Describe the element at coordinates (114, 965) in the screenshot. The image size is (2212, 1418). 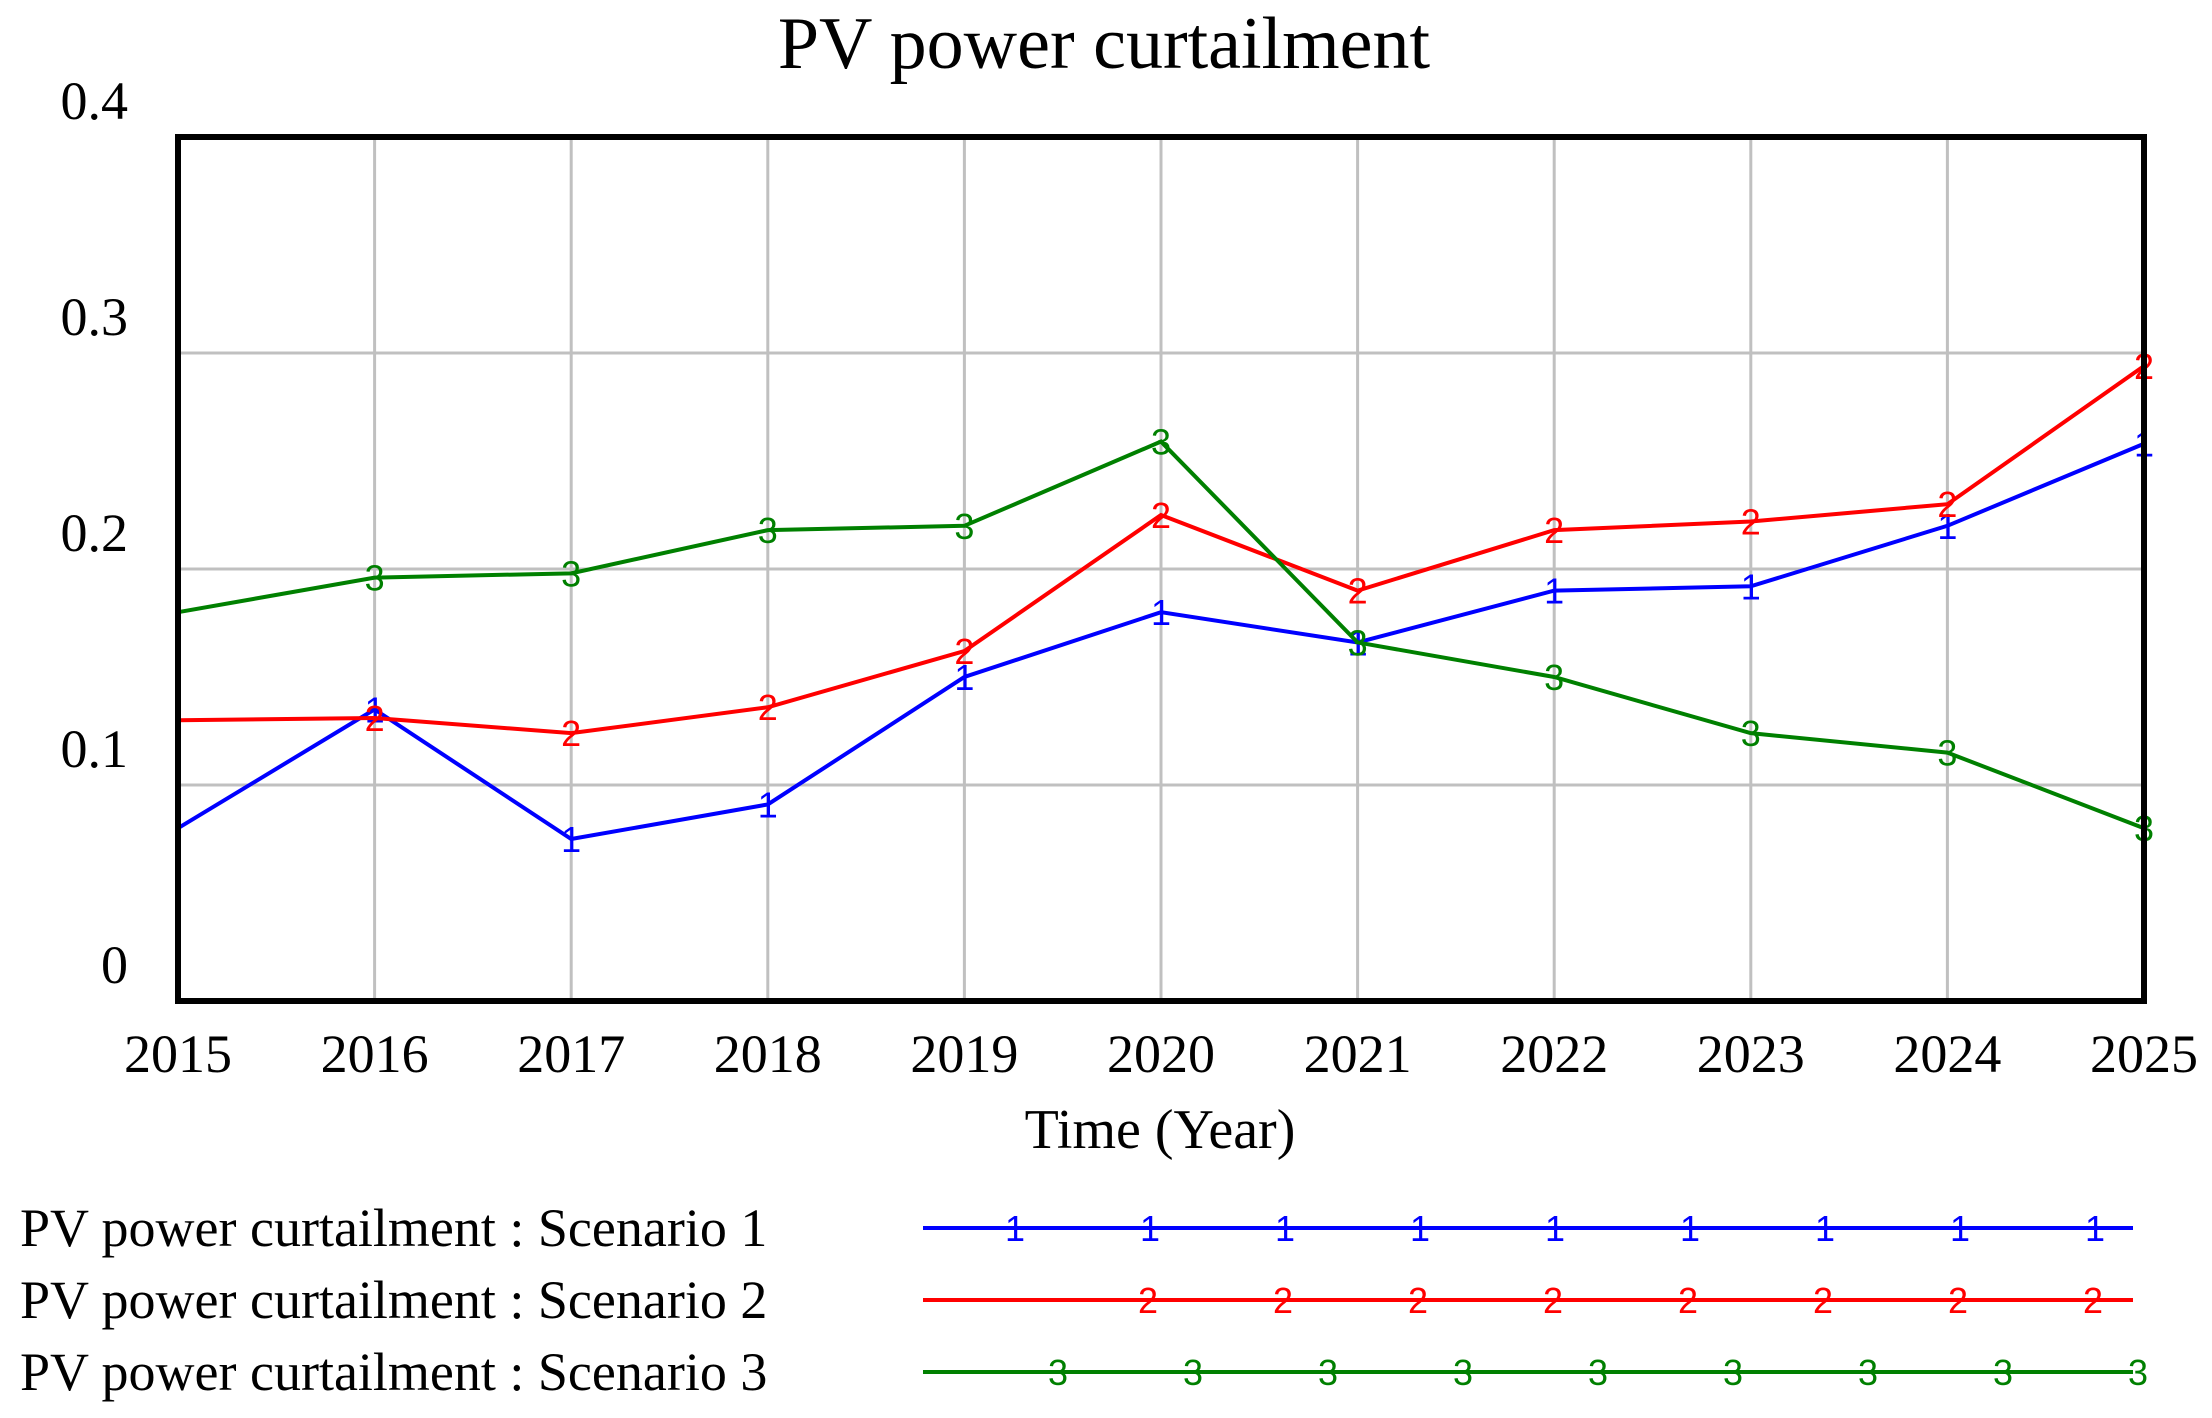
I see `y-tick-label: 0` at that location.